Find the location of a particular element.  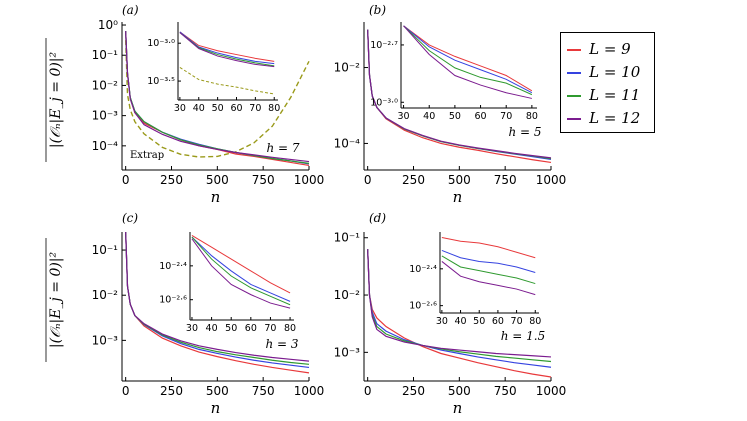

inset-y-tick-label: 10⁻³·⁵ is located at coordinates (161, 81).